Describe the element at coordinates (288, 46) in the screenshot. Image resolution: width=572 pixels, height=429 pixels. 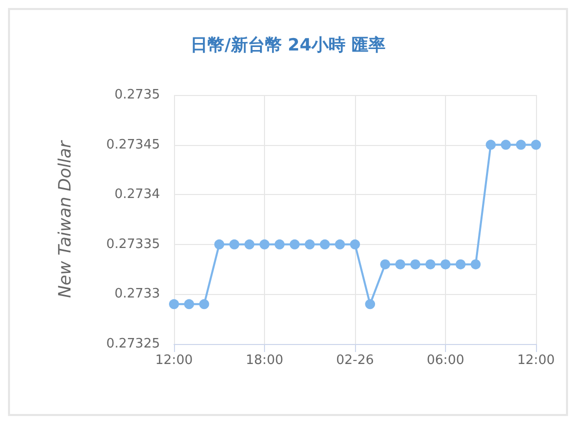
I see `chart-title: 日幣/新台幣 24小時 匯率` at that location.